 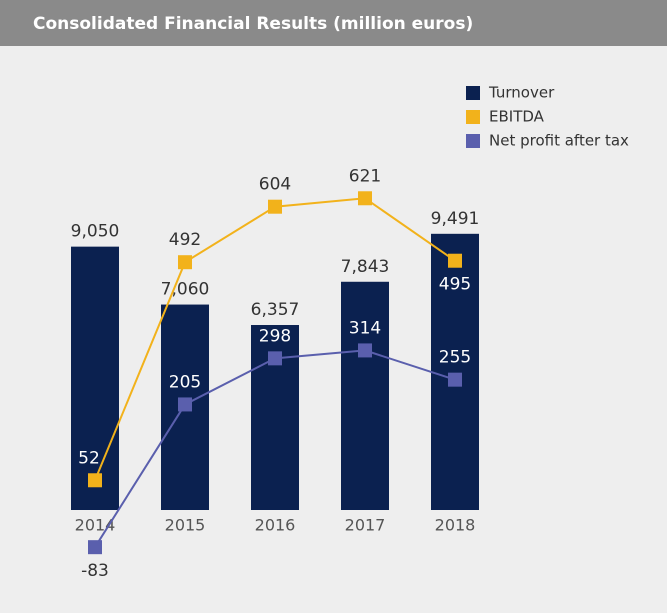 I want to click on bar-value-label: 7,060, so click(x=185, y=290).